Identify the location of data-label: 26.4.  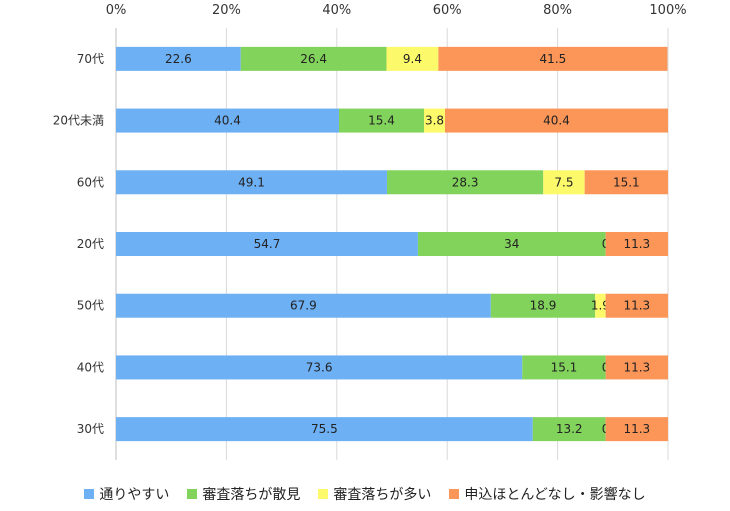
(313, 59).